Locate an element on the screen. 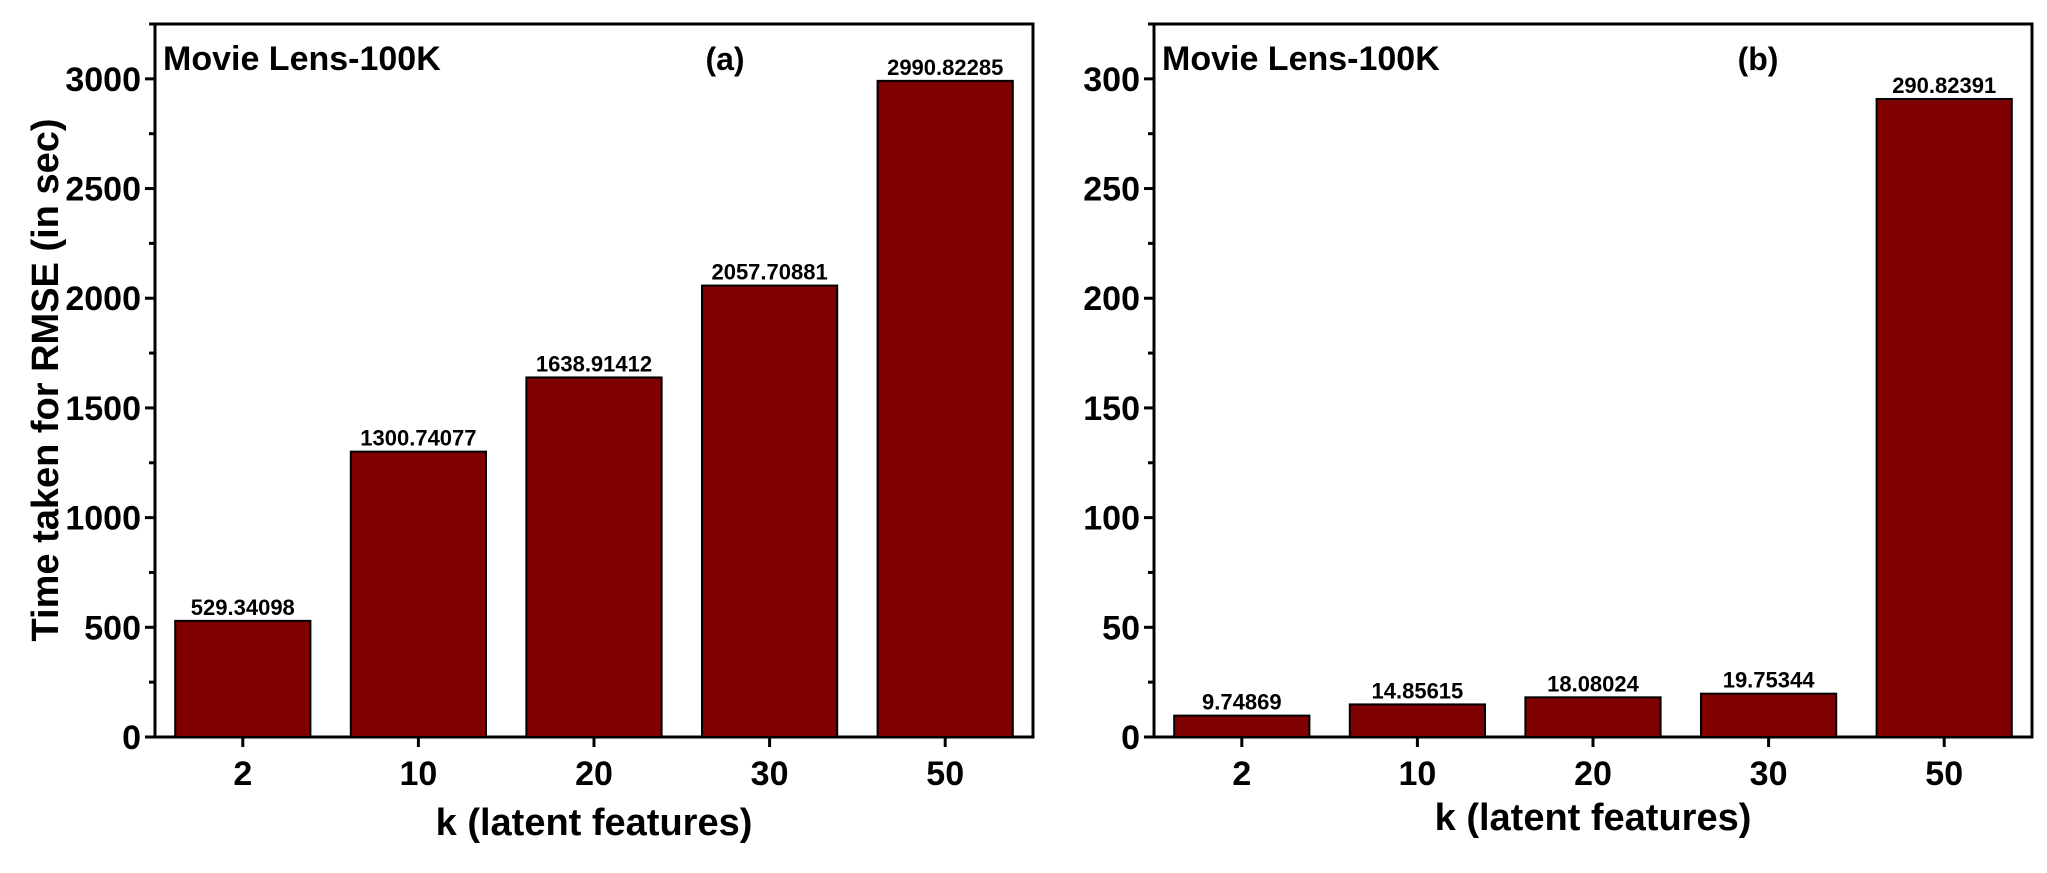 The height and width of the screenshot is (873, 2047). data-label: 1638.91412 is located at coordinates (594, 363).